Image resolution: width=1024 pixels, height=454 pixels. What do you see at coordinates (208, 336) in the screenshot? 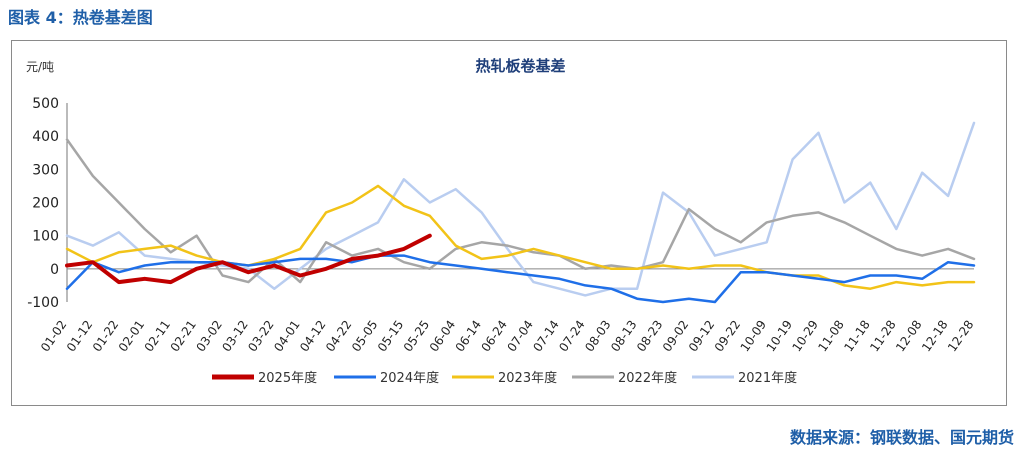
I see `x-tick-label: 03-02` at bounding box center [208, 336].